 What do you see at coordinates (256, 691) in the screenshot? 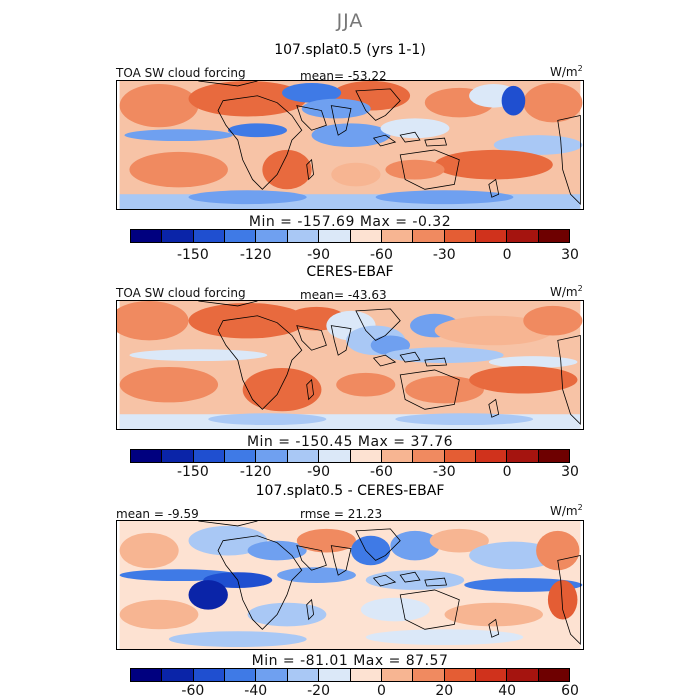
I see `colorbar-tick-label: -40` at bounding box center [256, 691].